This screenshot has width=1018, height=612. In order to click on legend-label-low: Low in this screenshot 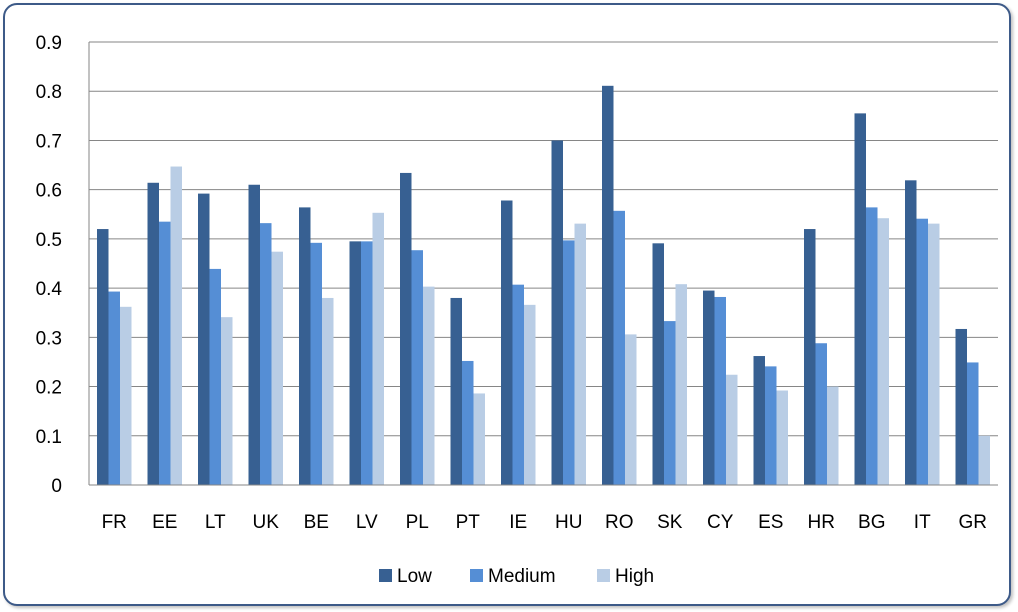, I will do `click(414, 576)`.